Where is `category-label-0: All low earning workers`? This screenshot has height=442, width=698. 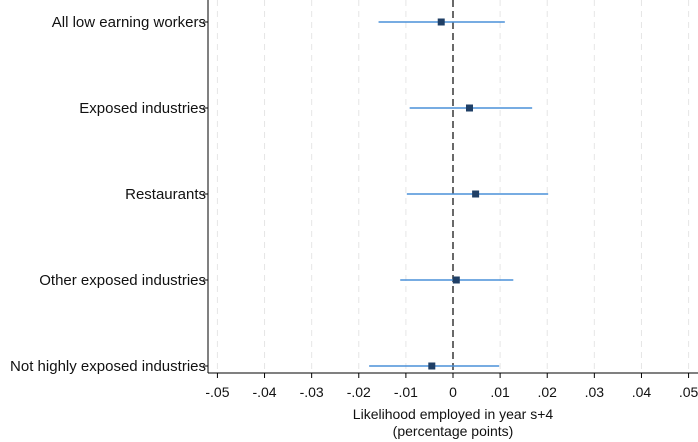
category-label-0: All low earning workers is located at coordinates (129, 22).